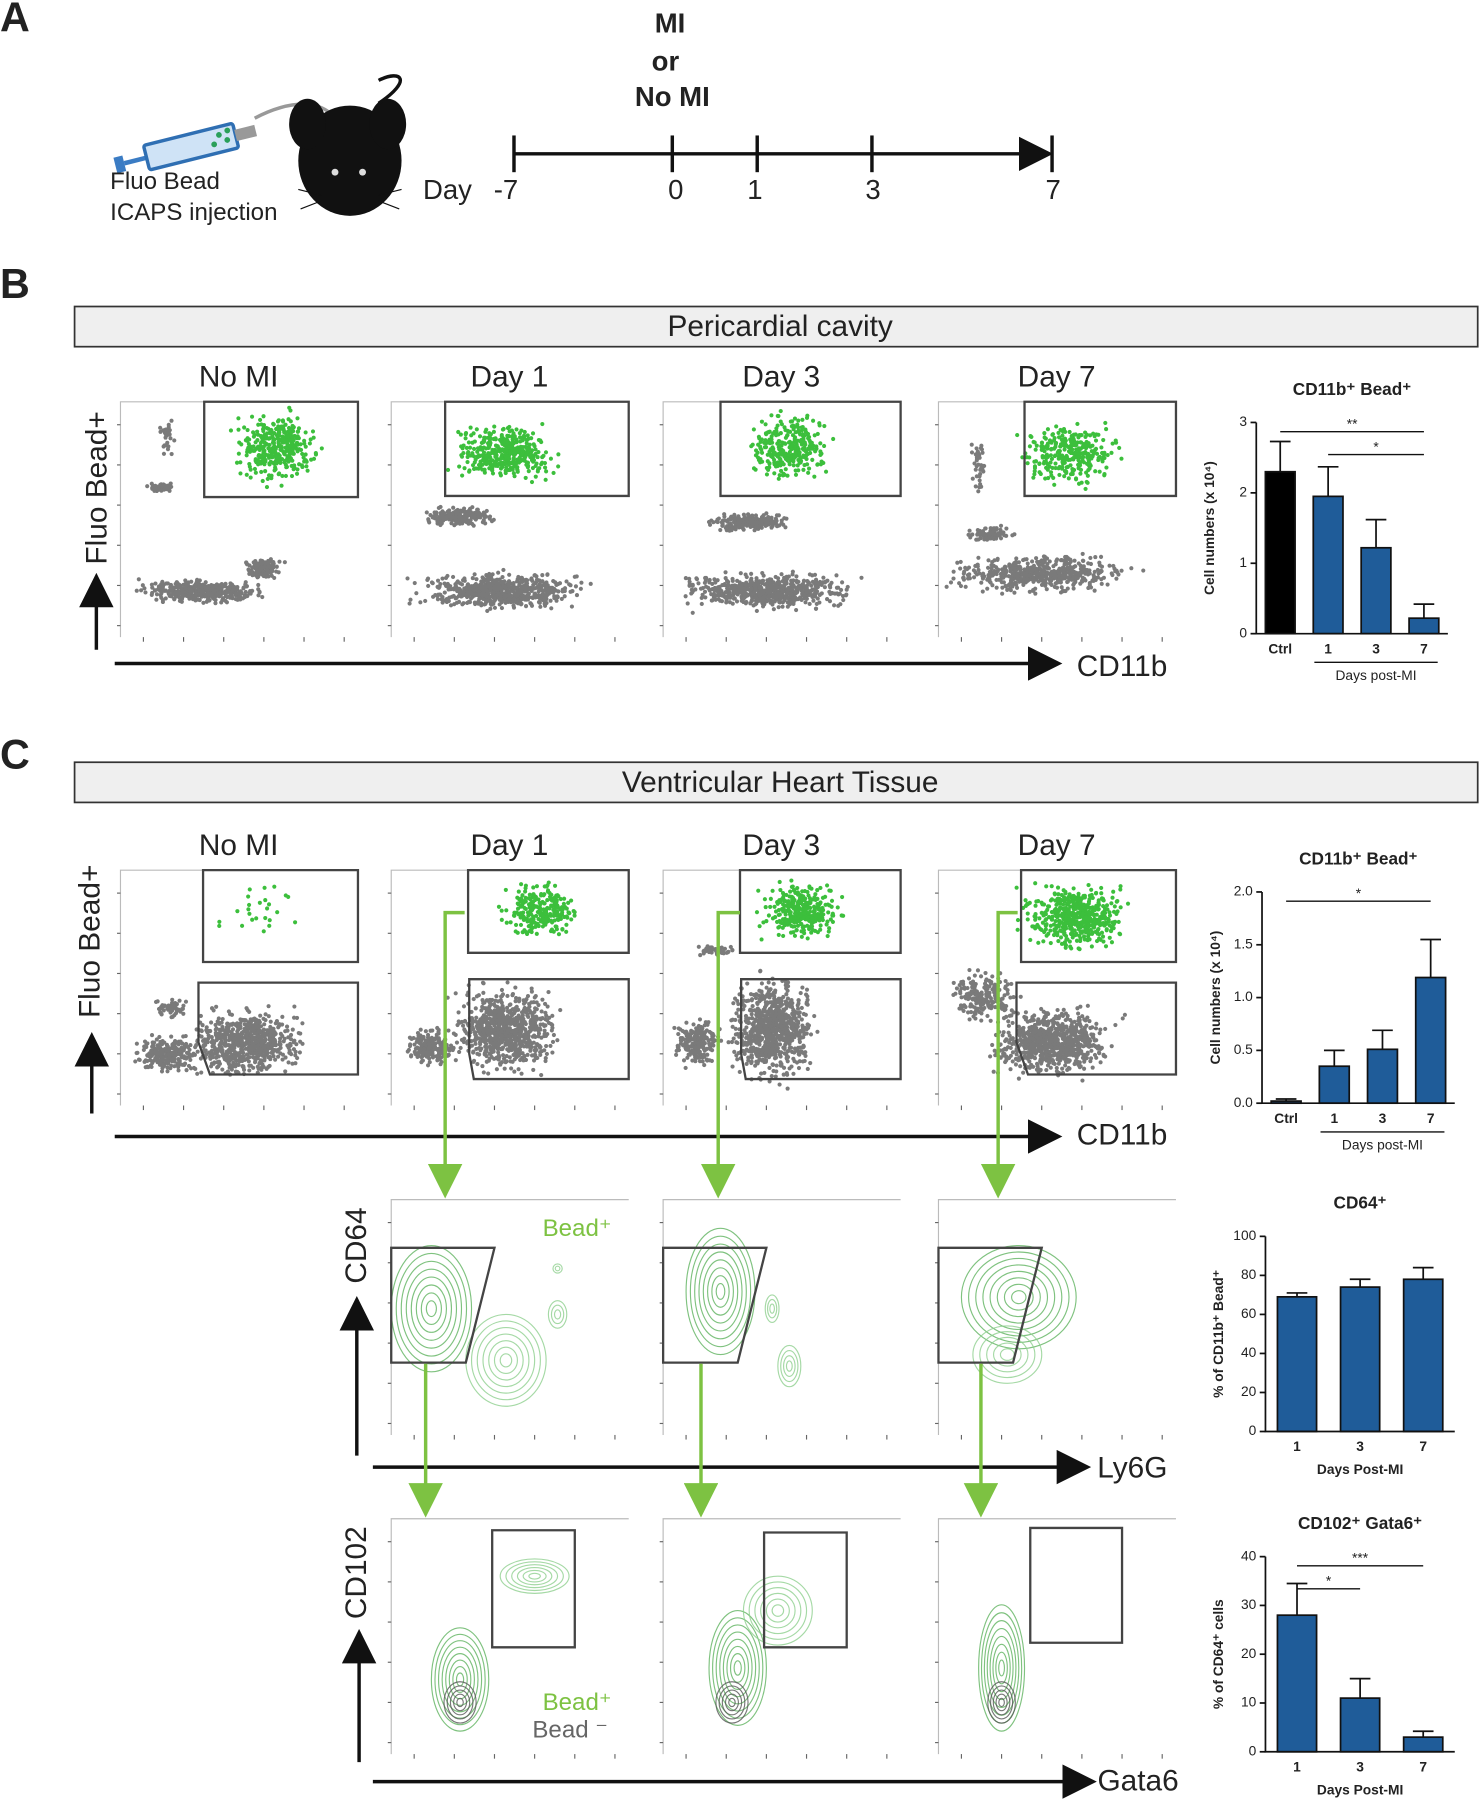  I want to click on panel-header: Pericardial cavity, so click(779, 326).